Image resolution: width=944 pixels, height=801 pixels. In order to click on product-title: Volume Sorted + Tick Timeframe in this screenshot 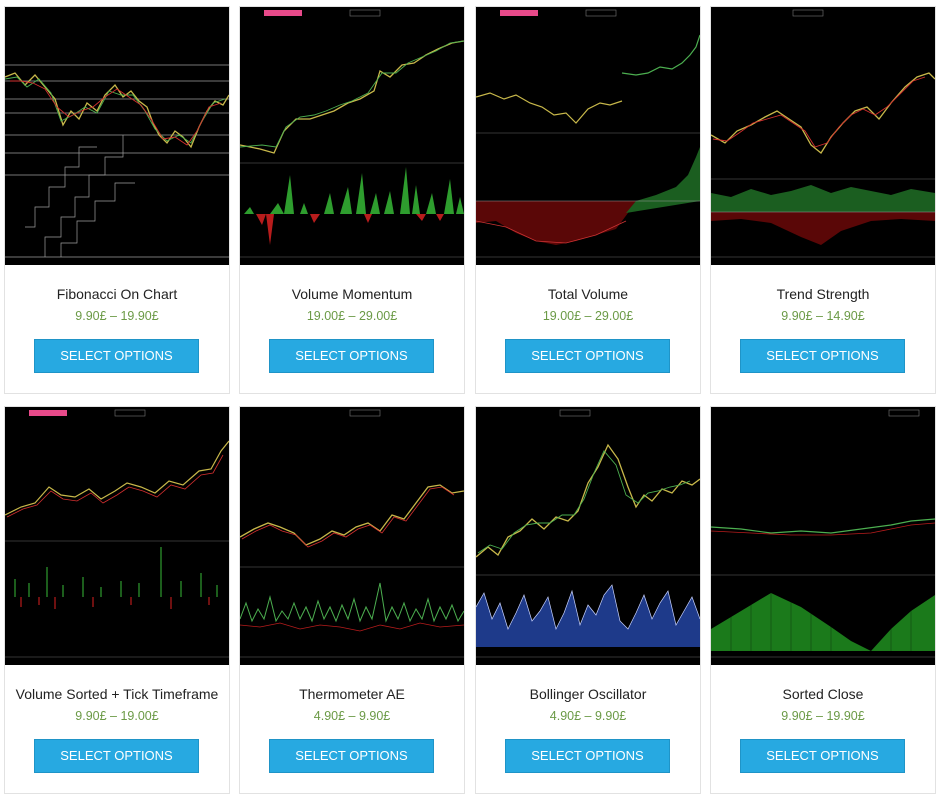, I will do `click(117, 694)`.